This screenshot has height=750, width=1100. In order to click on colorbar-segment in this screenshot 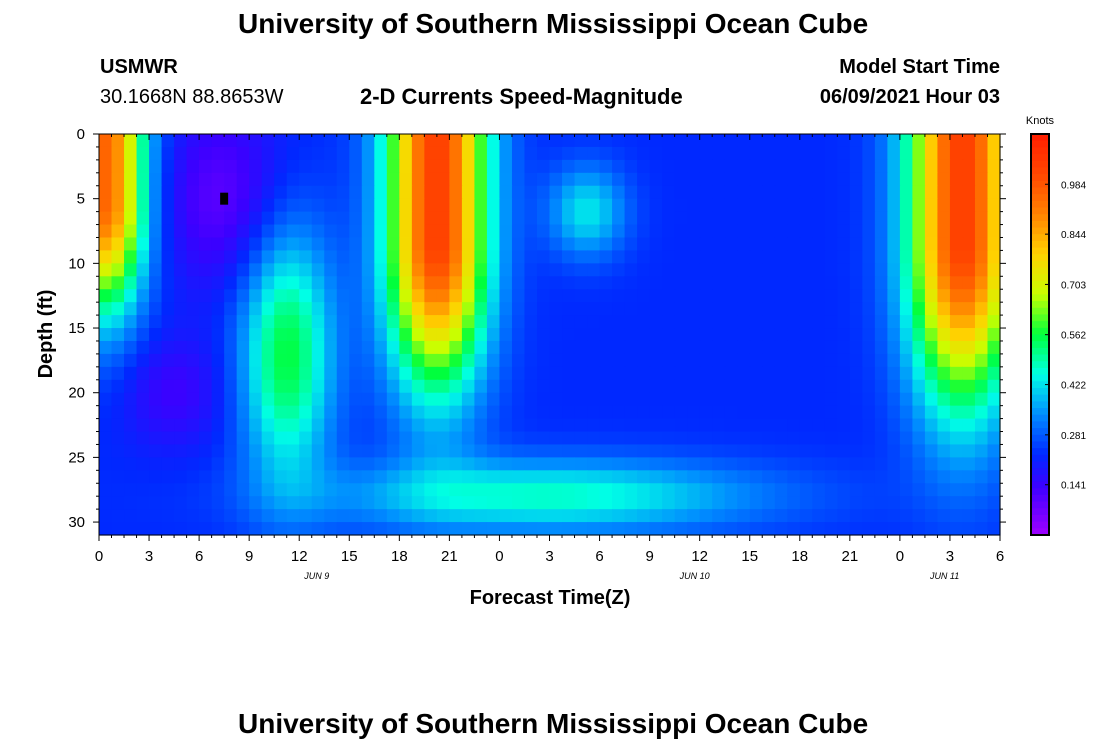, I will do `click(1040, 485)`.